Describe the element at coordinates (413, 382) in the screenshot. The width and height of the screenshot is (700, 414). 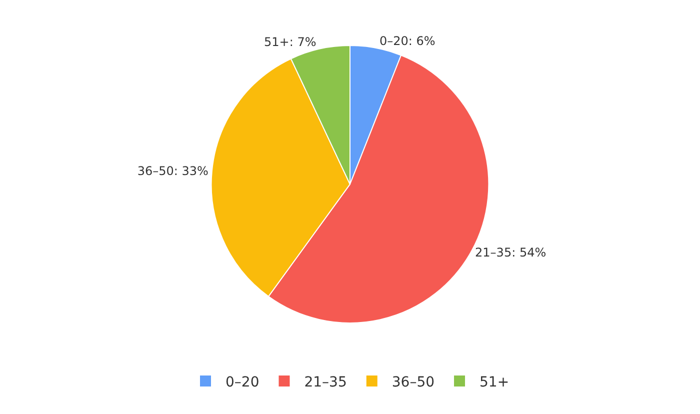
I see `legend-label: 36–50` at that location.